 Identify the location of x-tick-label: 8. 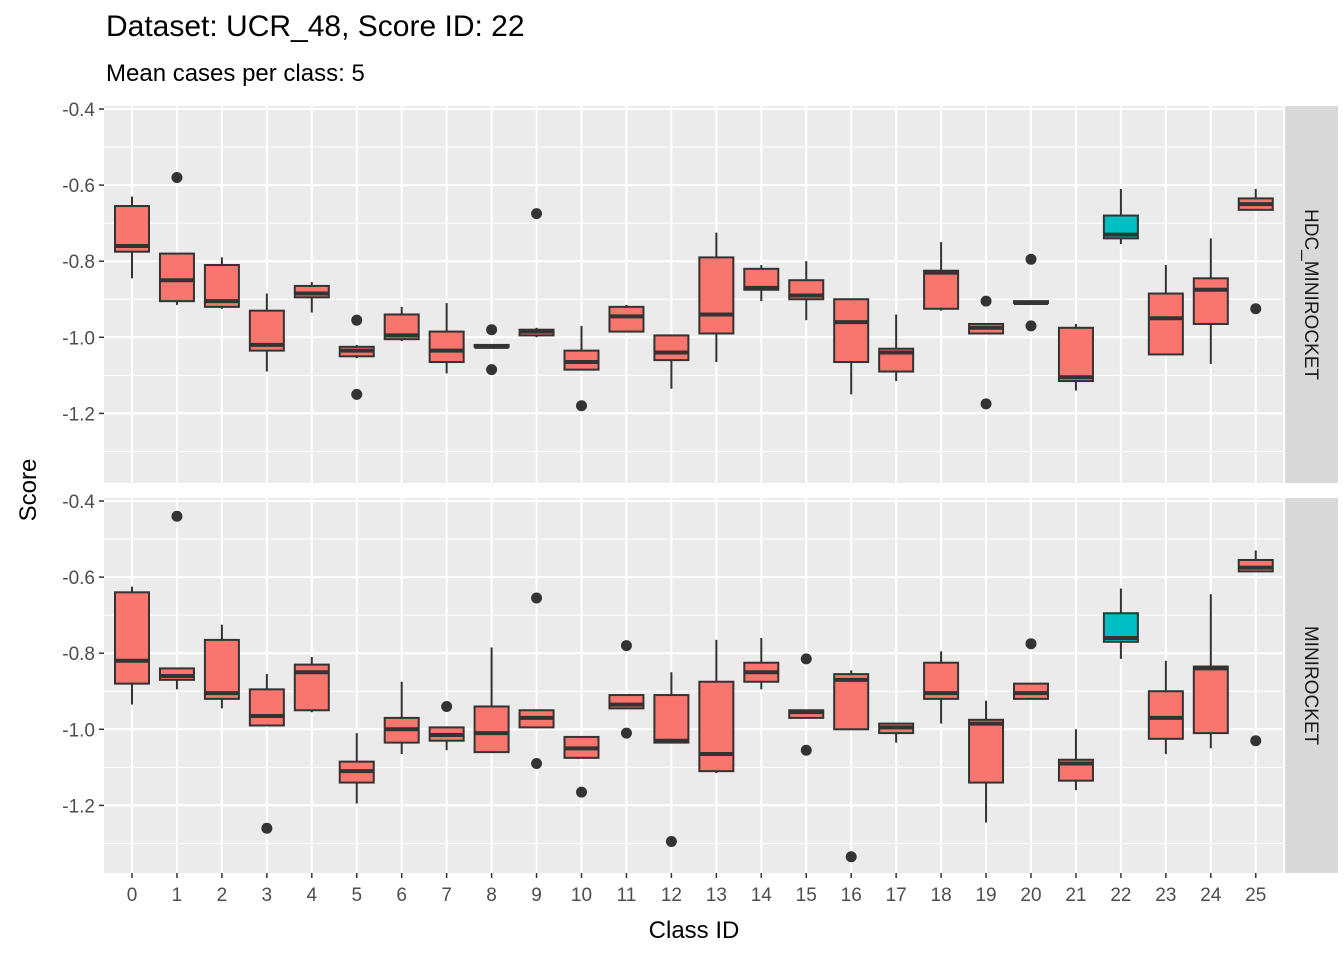
(491, 895).